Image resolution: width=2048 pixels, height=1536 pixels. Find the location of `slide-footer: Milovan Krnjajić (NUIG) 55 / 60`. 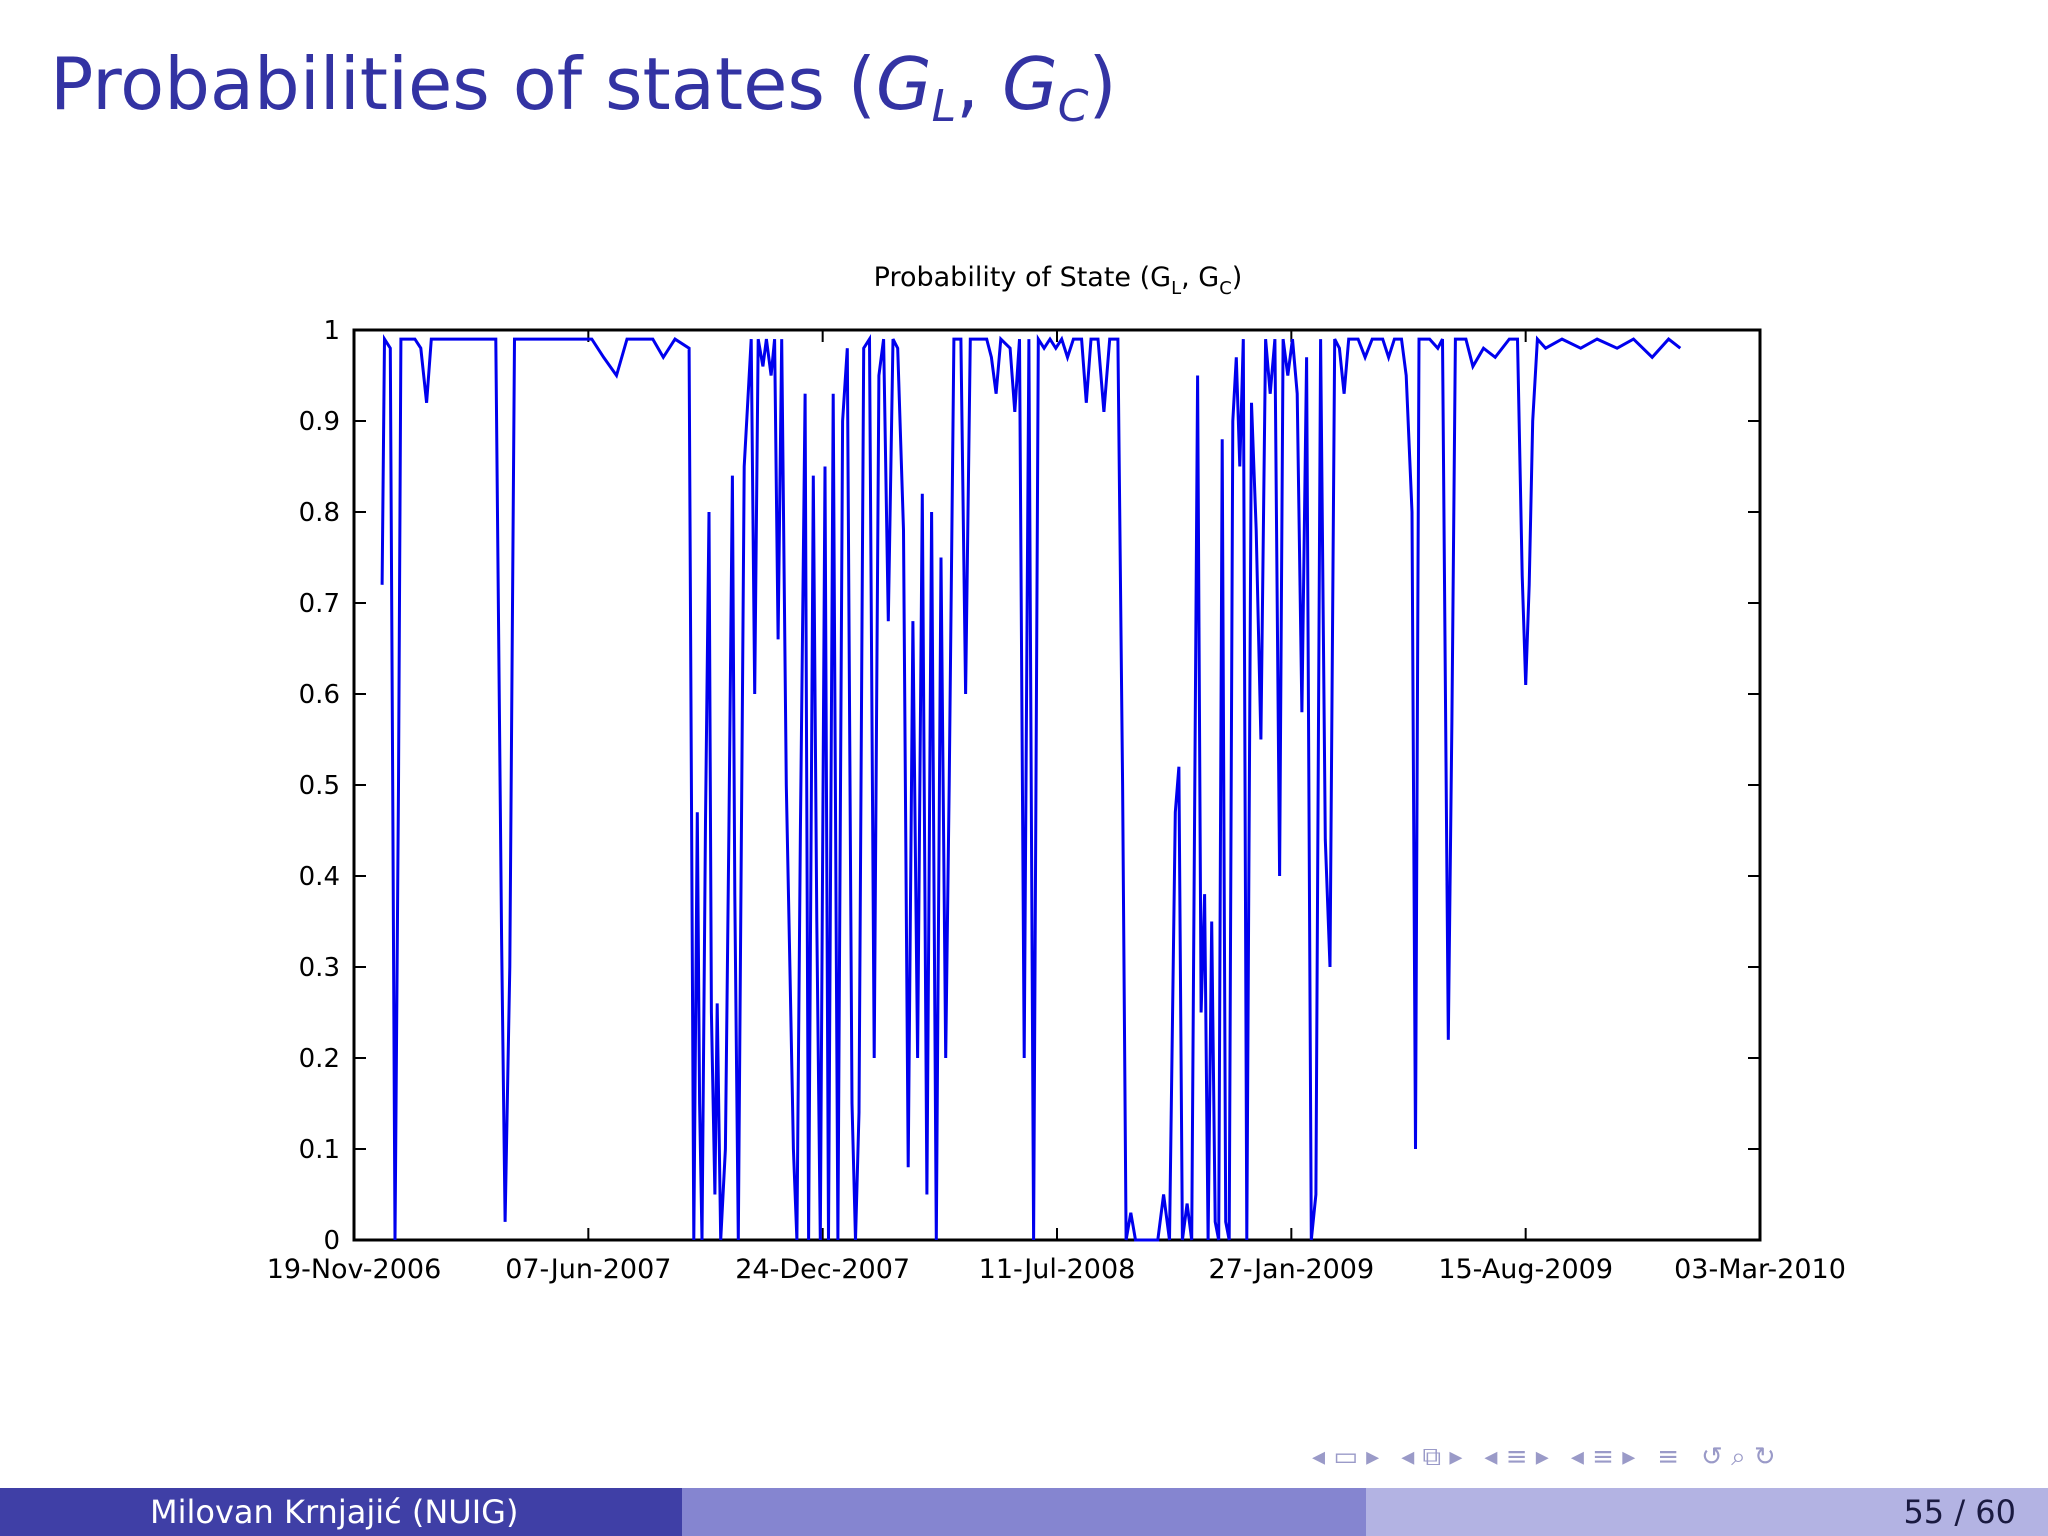

slide-footer: Milovan Krnjajić (NUIG) 55 / 60 is located at coordinates (1024, 1512).